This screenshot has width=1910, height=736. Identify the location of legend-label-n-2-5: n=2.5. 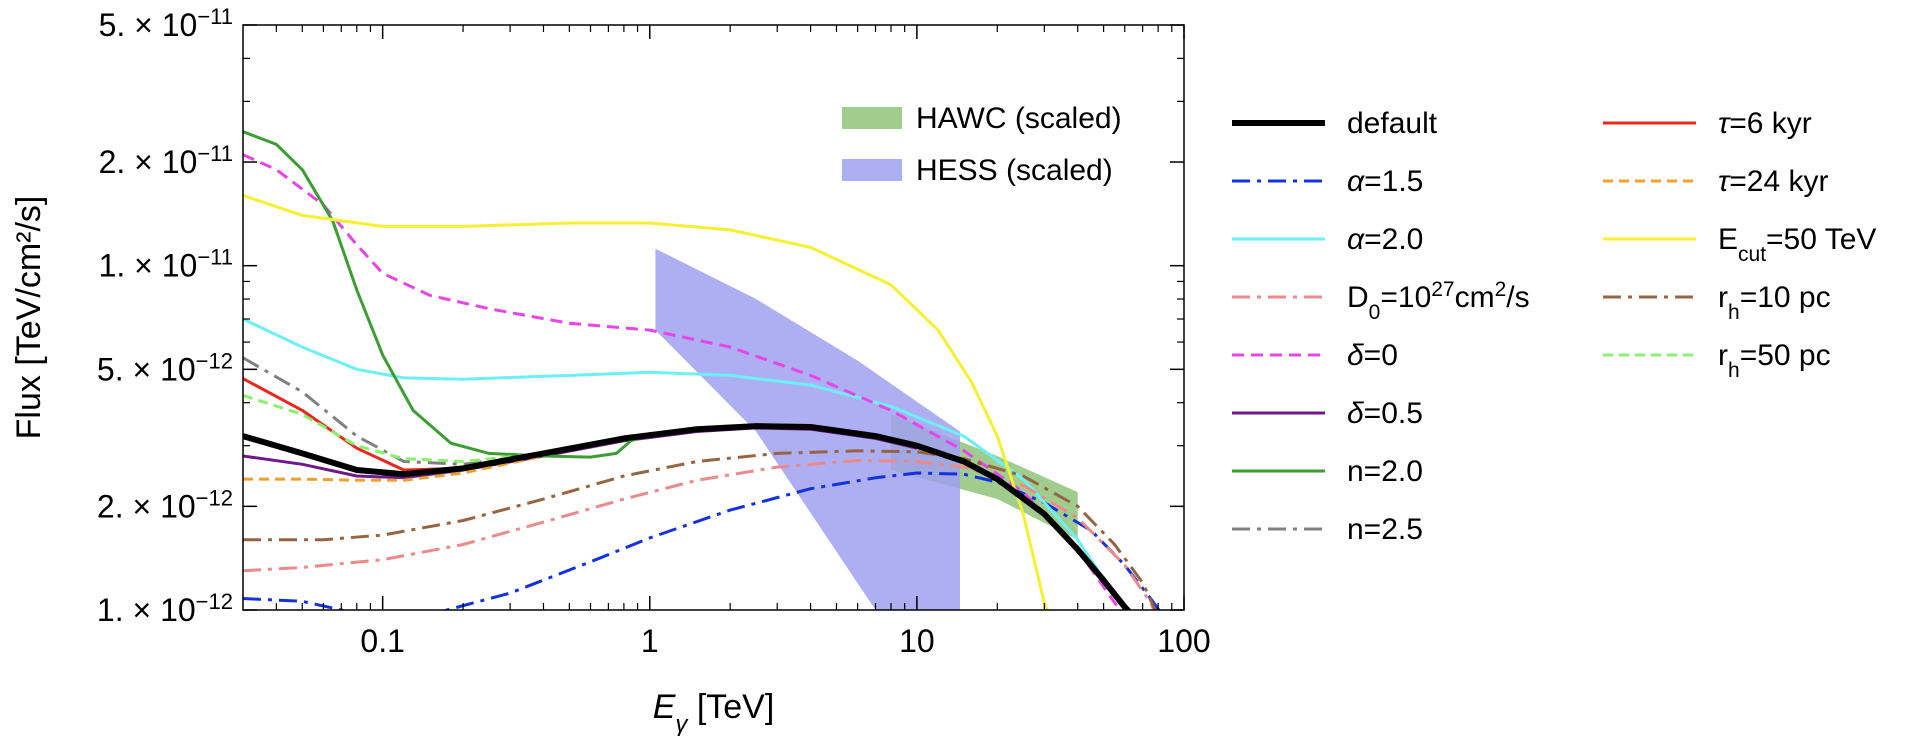
(1385, 529).